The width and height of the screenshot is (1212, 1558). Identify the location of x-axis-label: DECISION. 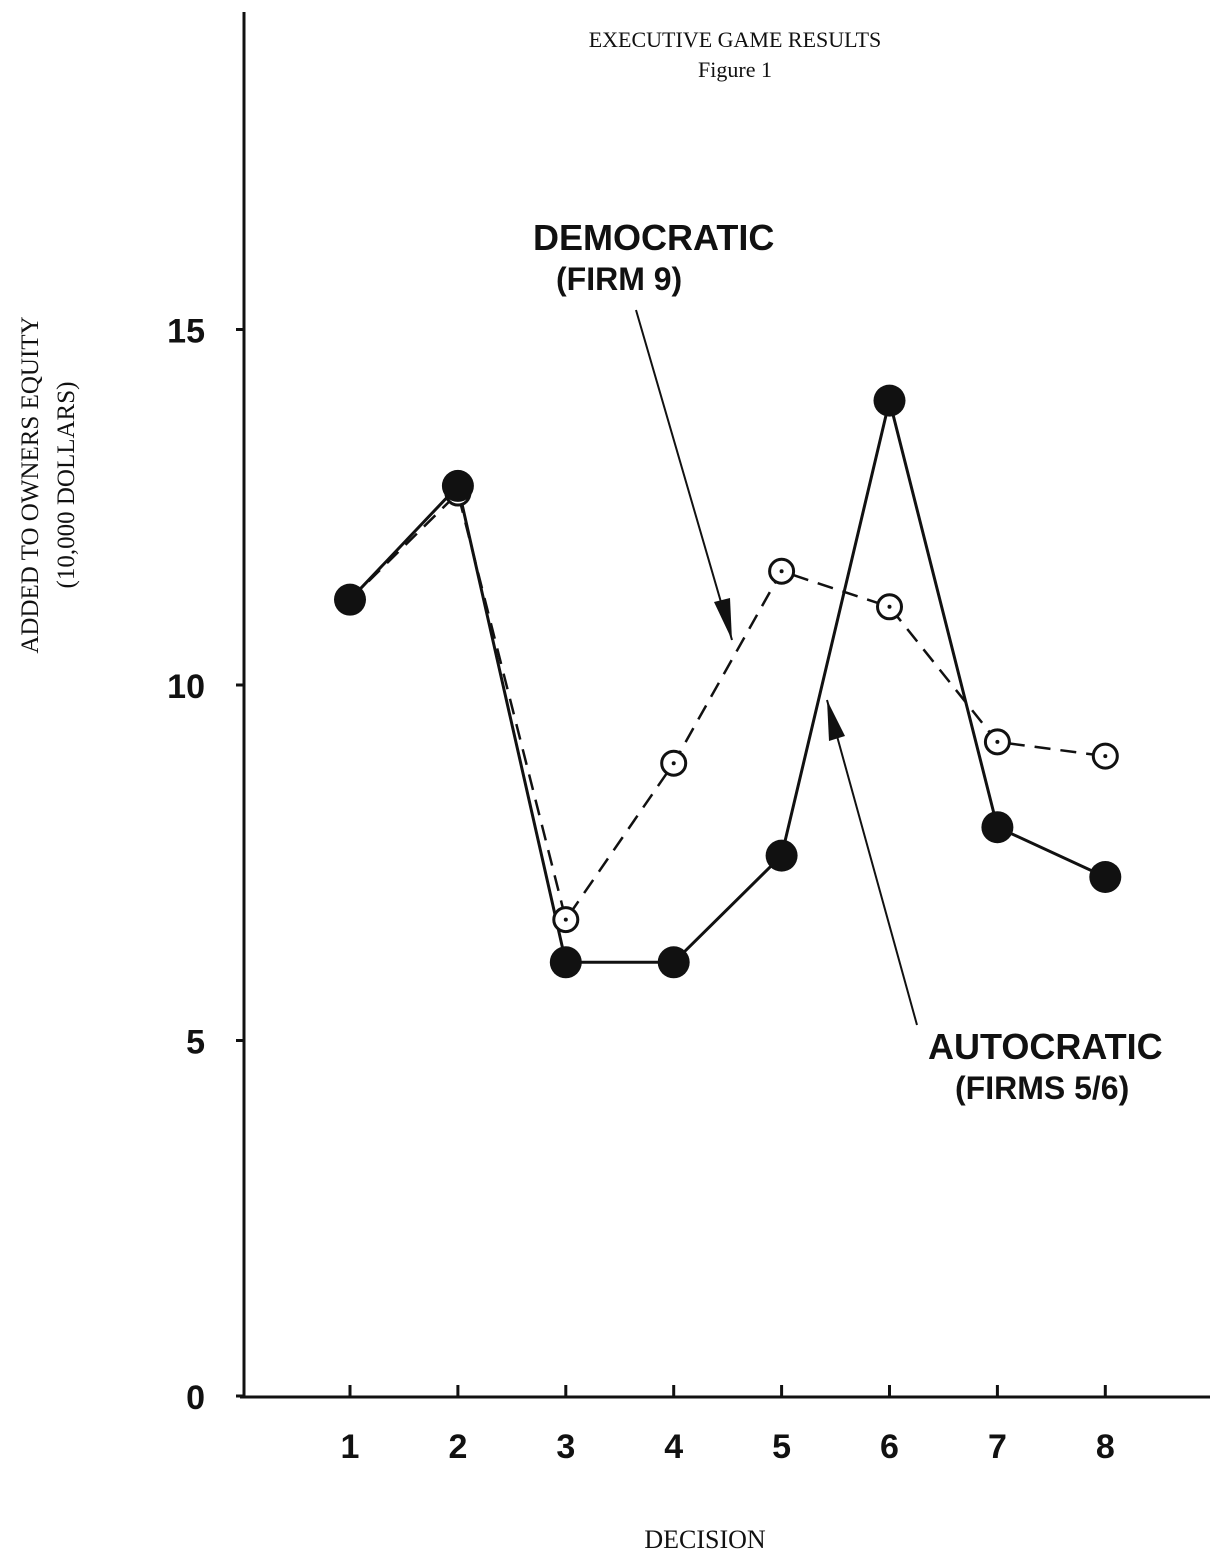
(705, 1539).